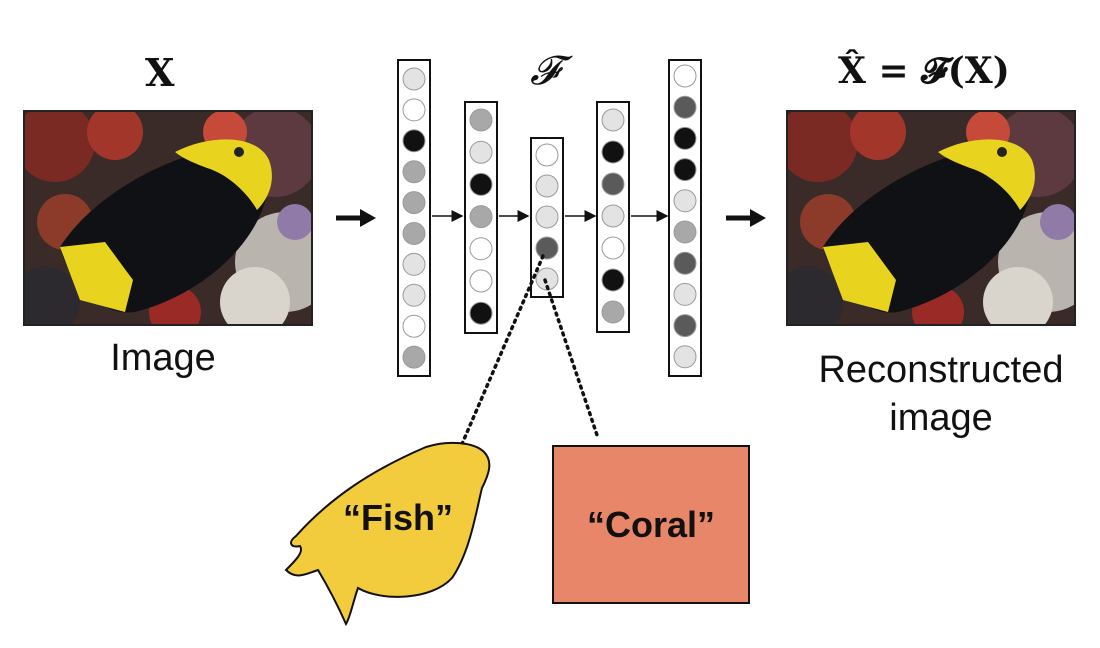 The width and height of the screenshot is (1100, 648). I want to click on output-image, so click(931, 218).